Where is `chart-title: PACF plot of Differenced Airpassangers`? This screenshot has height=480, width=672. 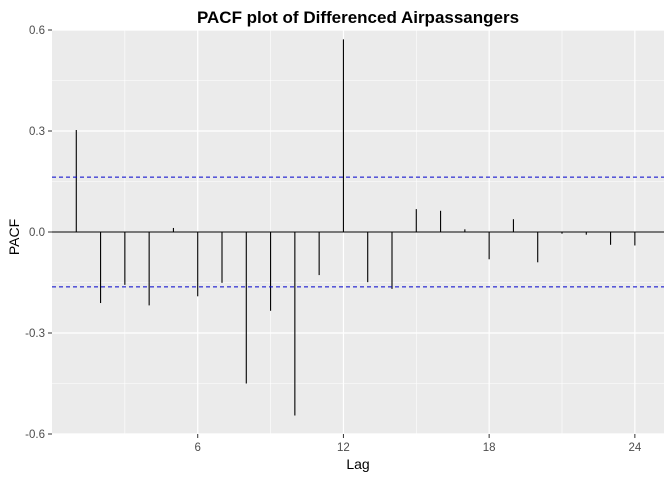
chart-title: PACF plot of Differenced Airpassangers is located at coordinates (358, 17).